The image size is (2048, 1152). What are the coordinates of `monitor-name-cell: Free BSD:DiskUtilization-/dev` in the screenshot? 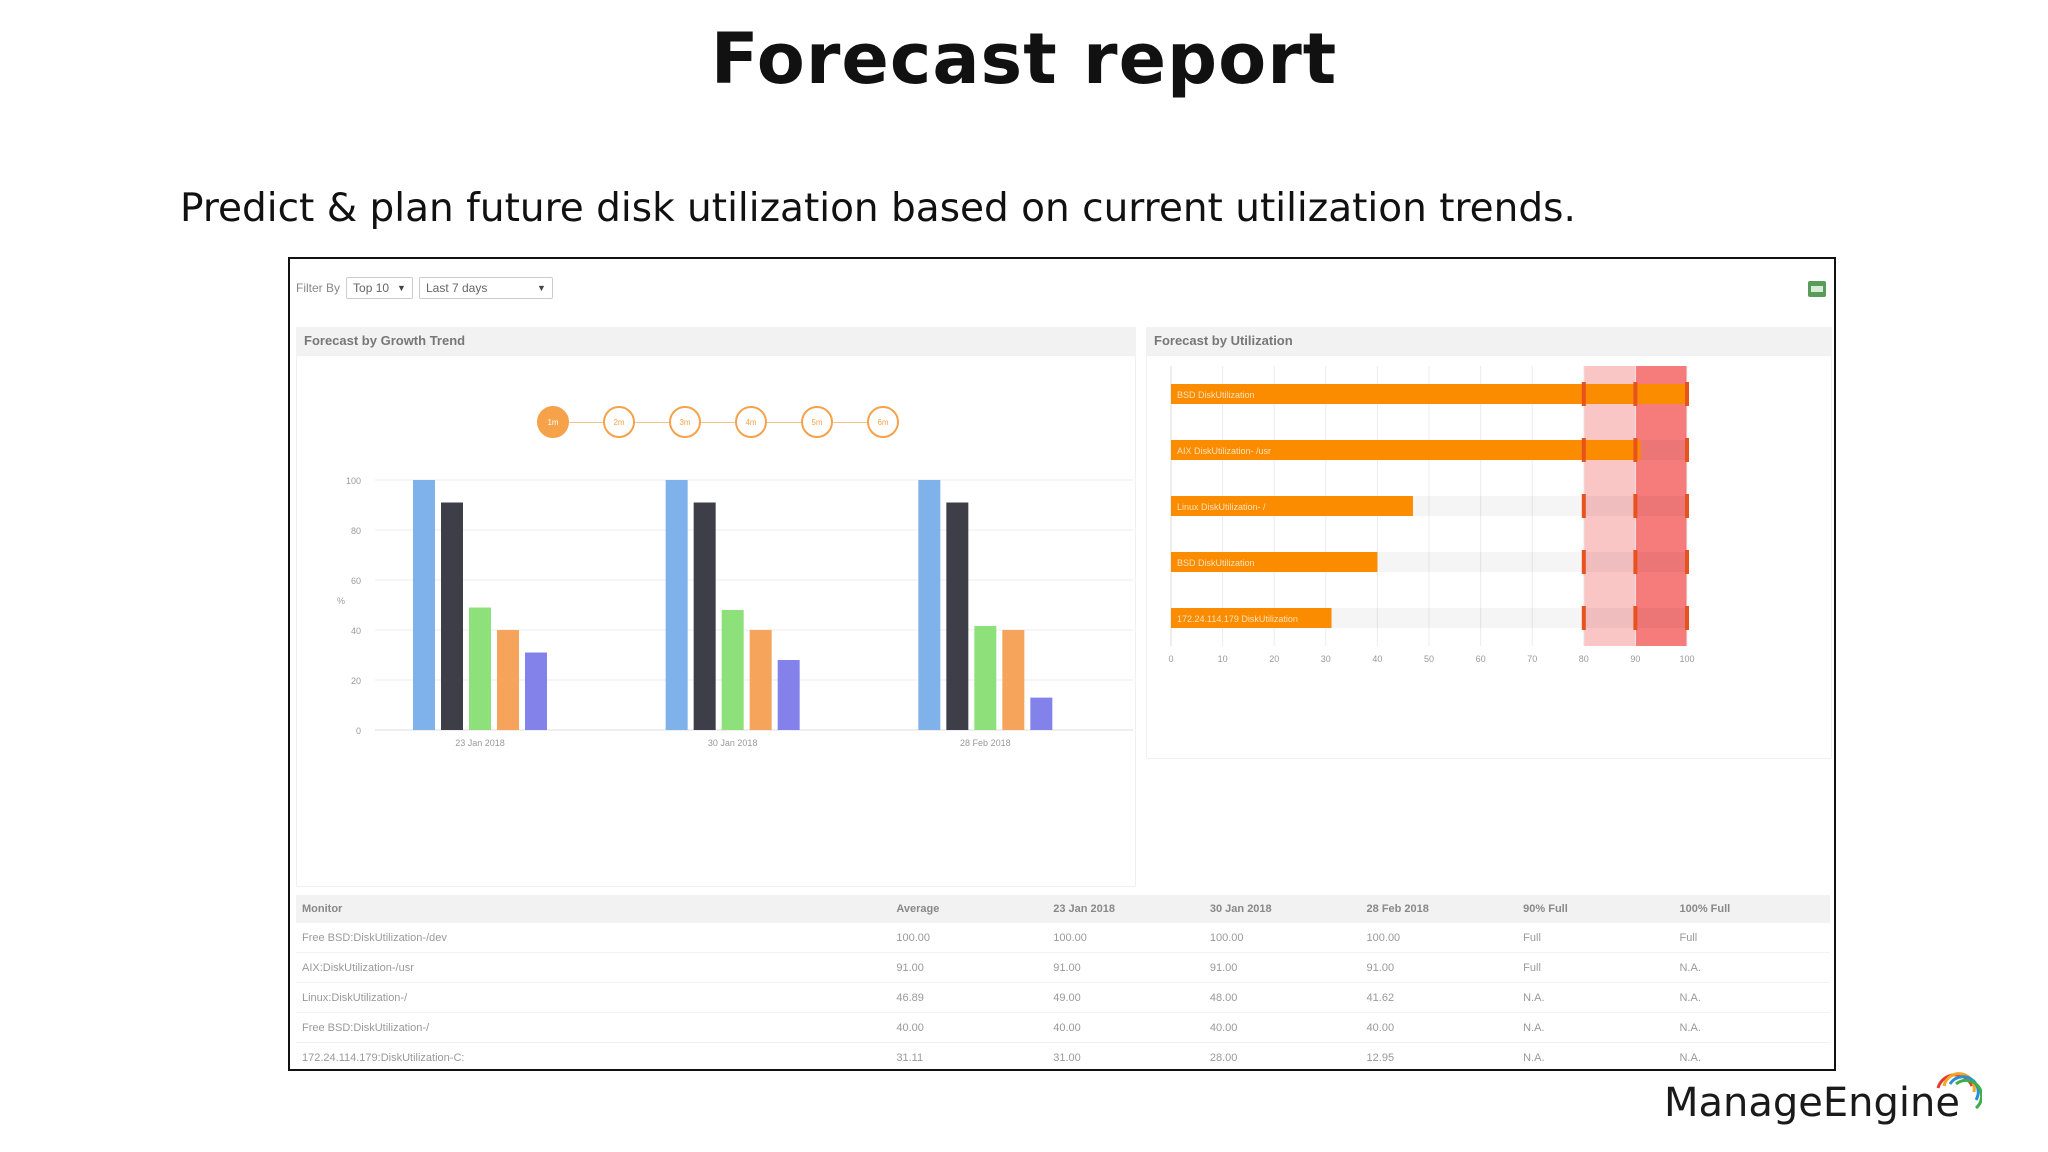 It's located at (593, 938).